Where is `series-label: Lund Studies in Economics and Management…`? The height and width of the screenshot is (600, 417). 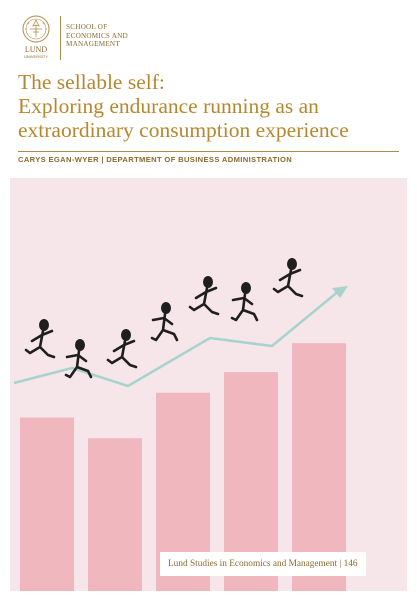 series-label: Lund Studies in Economics and Management… is located at coordinates (263, 564).